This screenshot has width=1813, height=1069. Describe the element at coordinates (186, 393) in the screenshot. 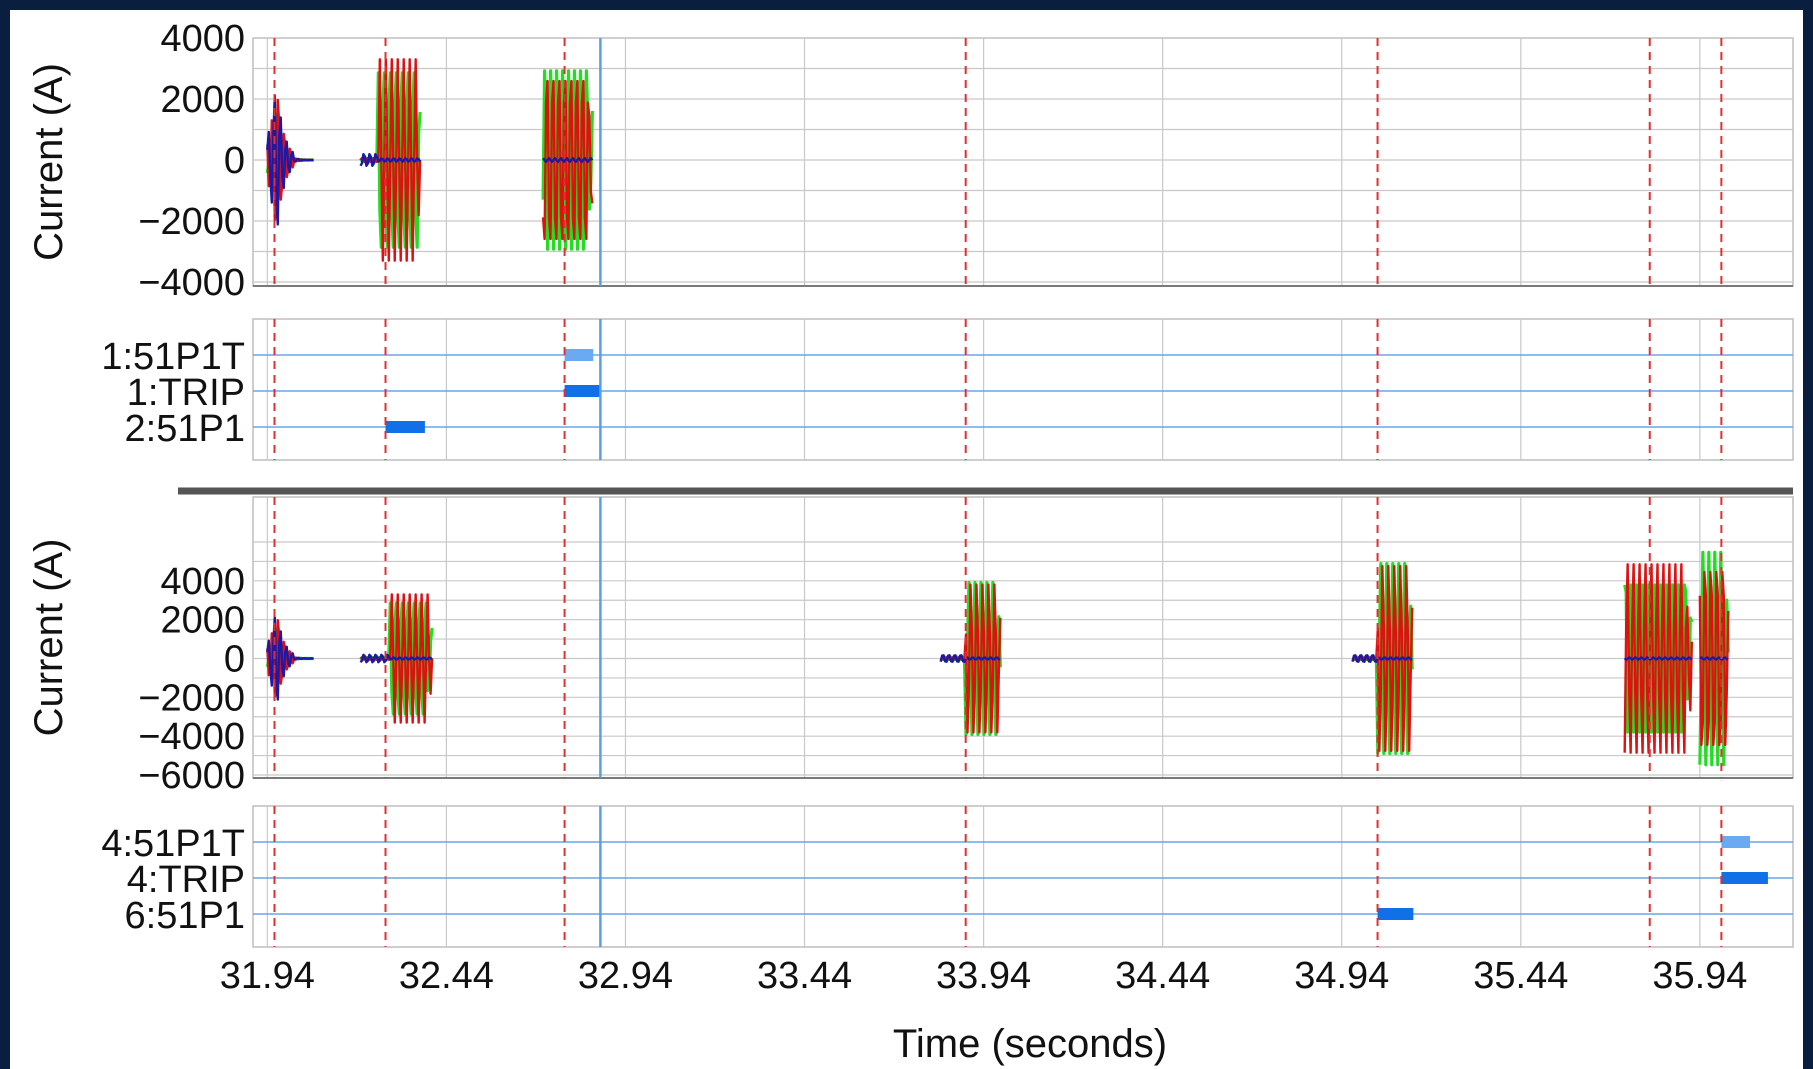

I see `digital-channel-label: 1:TRIP` at that location.